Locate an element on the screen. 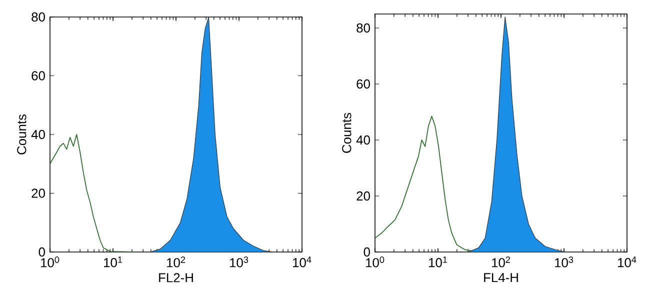 The image size is (650, 308). x-axis-title: FL4-H is located at coordinates (501, 277).